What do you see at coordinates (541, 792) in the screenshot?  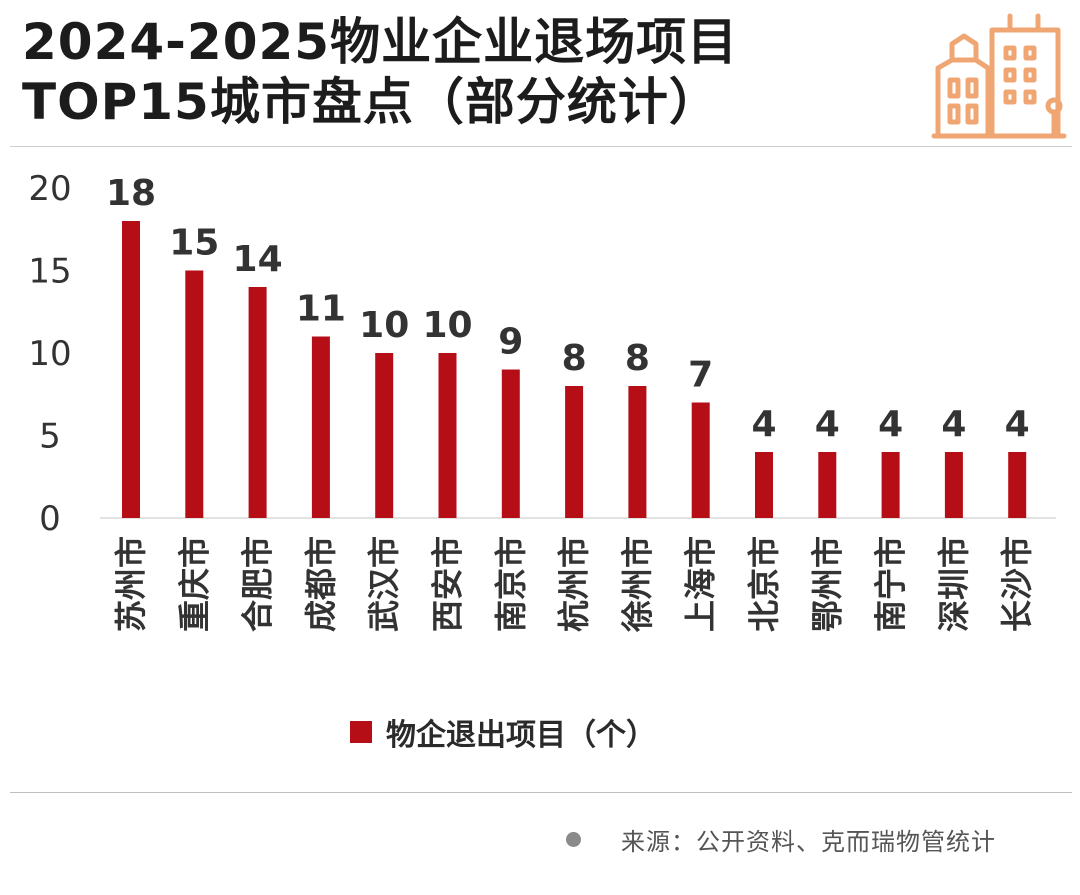 I see `footer-divider` at bounding box center [541, 792].